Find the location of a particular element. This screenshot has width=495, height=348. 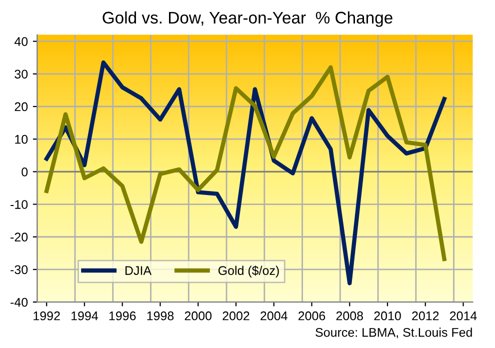

x-tick-label: 2010 is located at coordinates (387, 315).